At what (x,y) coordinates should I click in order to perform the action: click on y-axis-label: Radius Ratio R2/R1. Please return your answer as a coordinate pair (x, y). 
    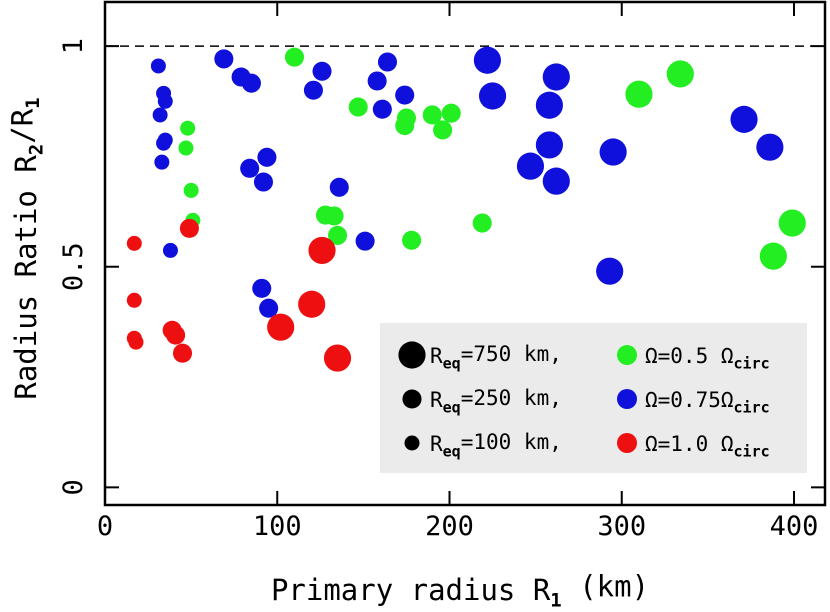
    Looking at the image, I should click on (27, 248).